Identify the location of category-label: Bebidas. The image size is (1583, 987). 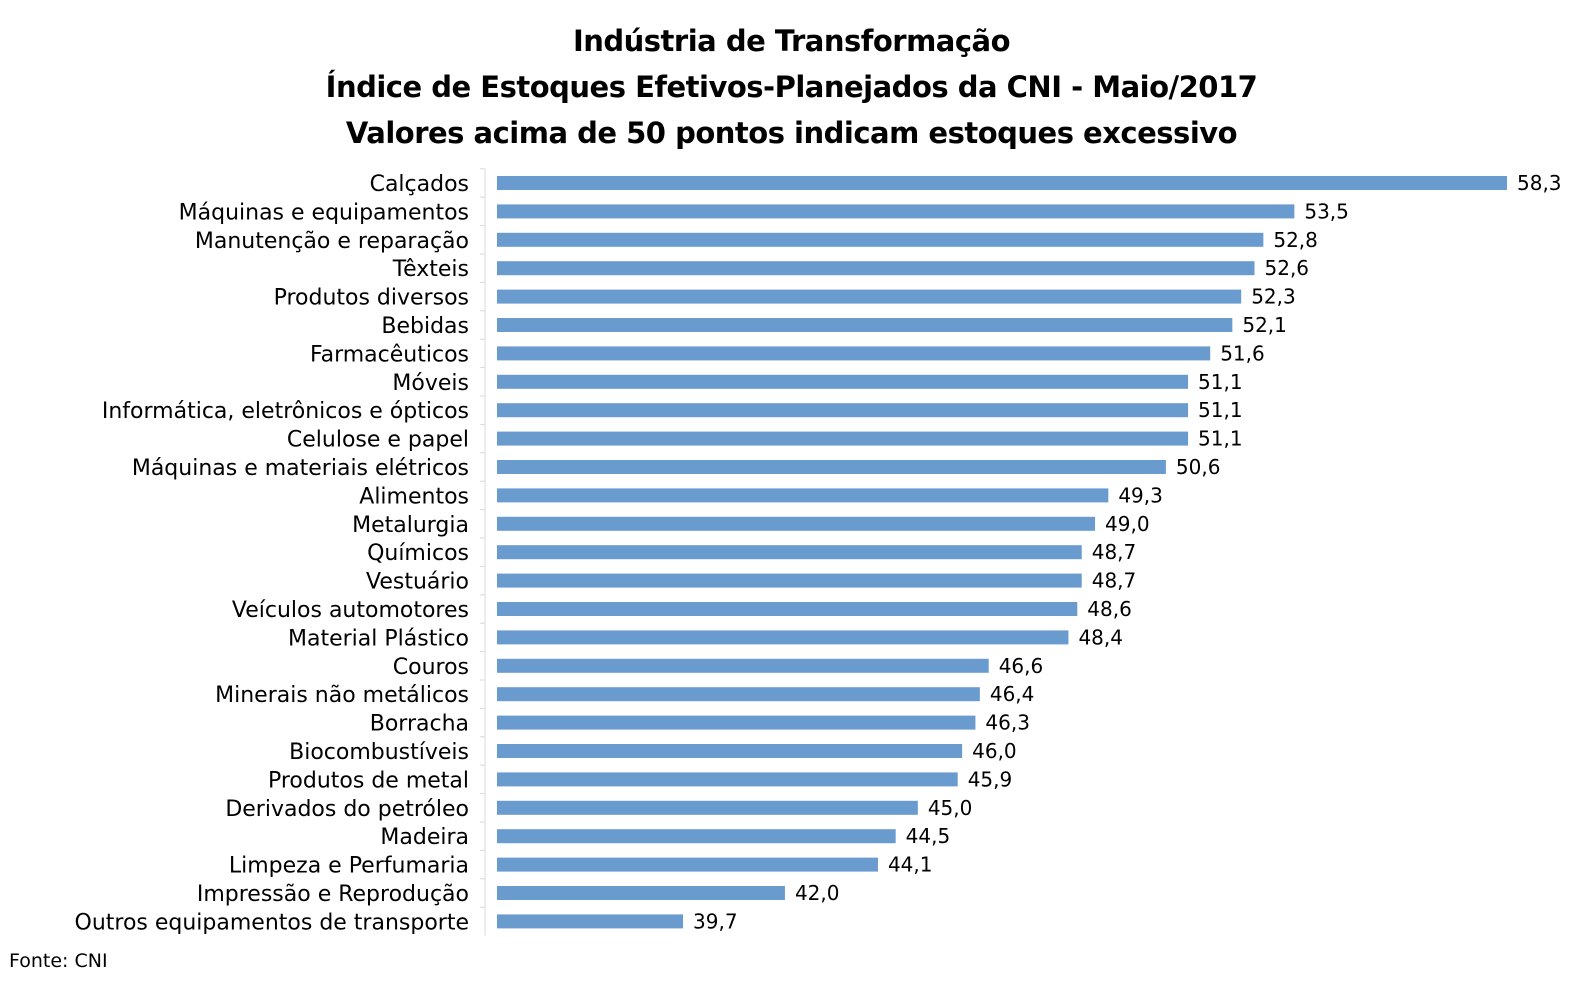
(425, 326).